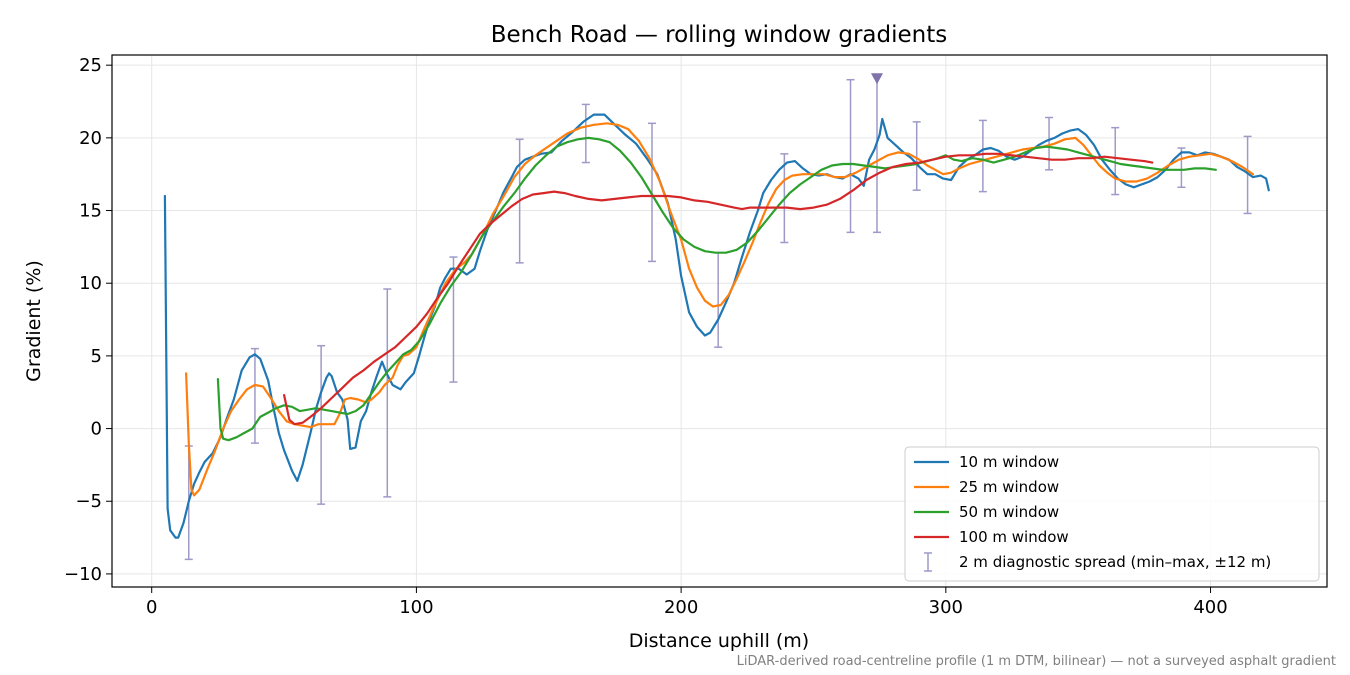 The image size is (1350, 675). Describe the element at coordinates (946, 607) in the screenshot. I see `x-tick-label: 300` at that location.